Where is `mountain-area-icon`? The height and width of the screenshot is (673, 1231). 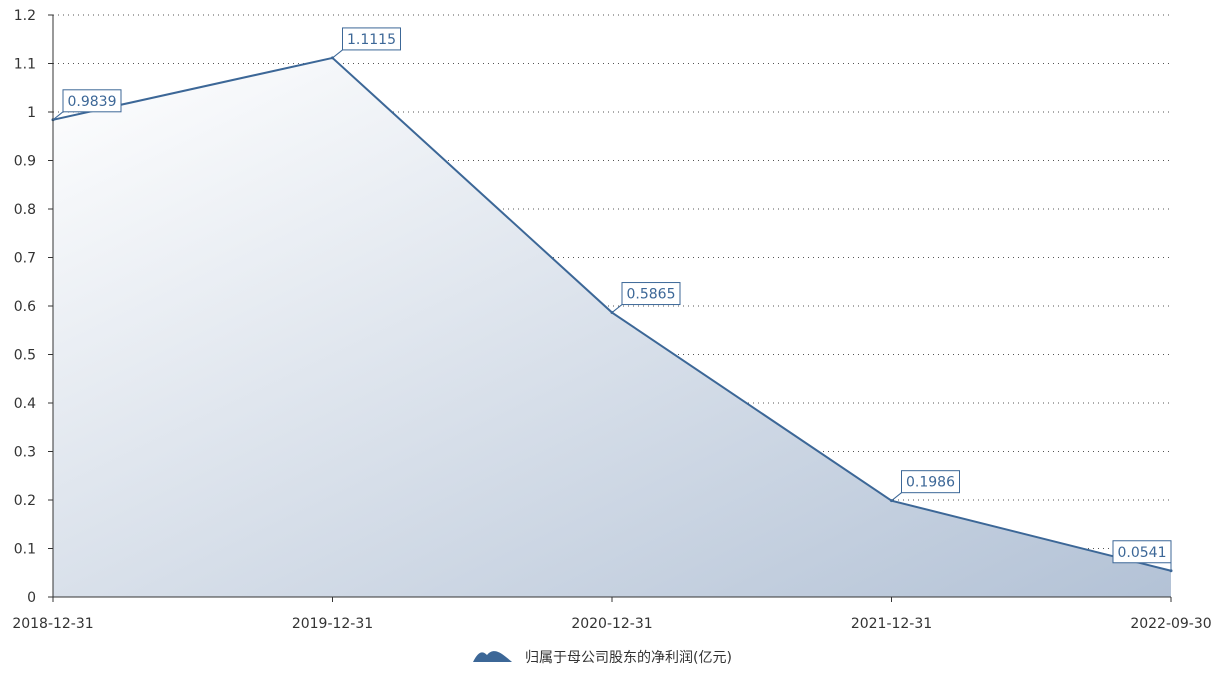 mountain-area-icon is located at coordinates (492, 656).